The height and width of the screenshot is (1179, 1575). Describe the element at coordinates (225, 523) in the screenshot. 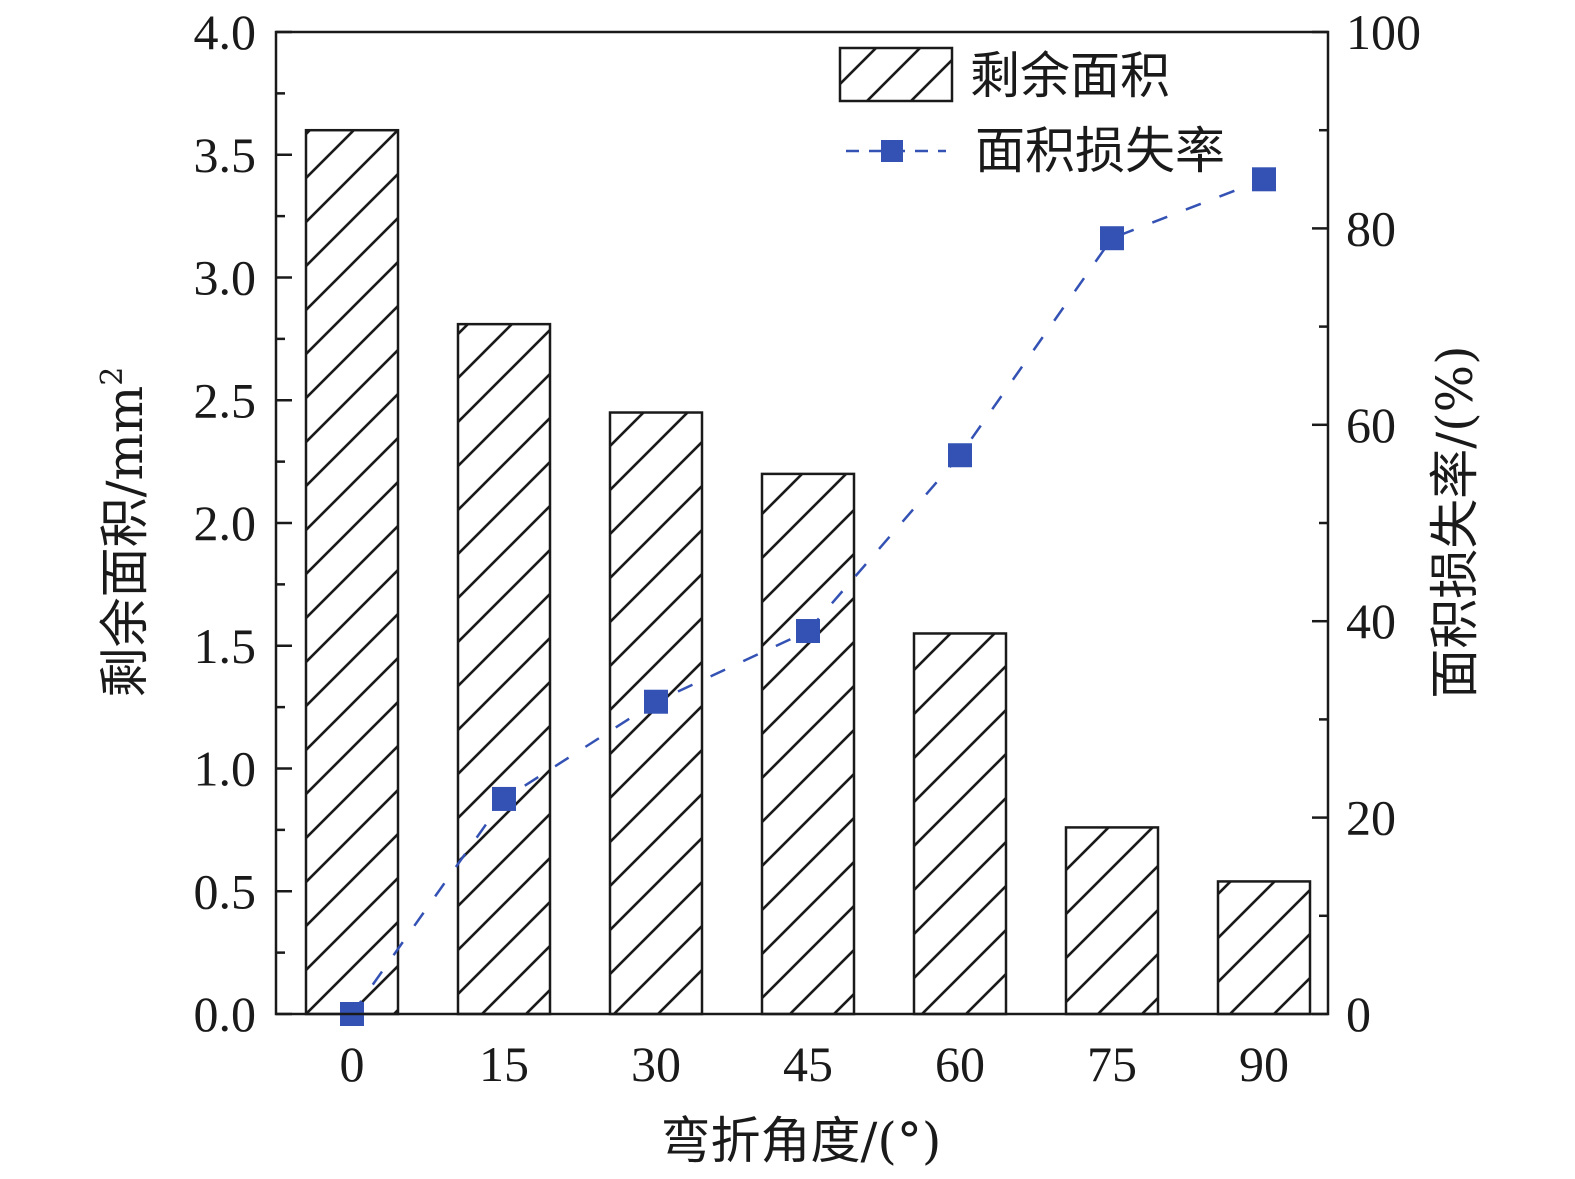

I see `y-tick-label: 2.0` at that location.